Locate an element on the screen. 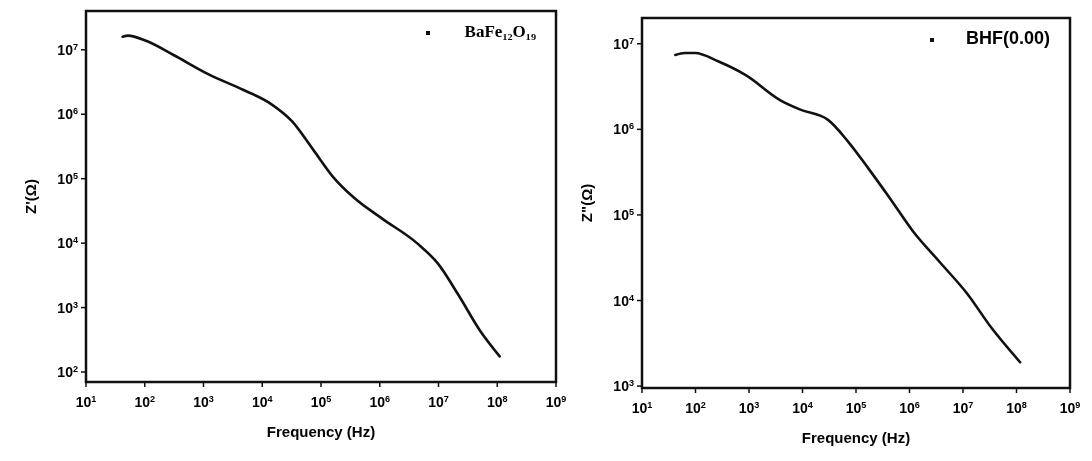 This screenshot has height=461, width=1092. legend-label: BaFe₁₂O₁₉ is located at coordinates (500, 31).